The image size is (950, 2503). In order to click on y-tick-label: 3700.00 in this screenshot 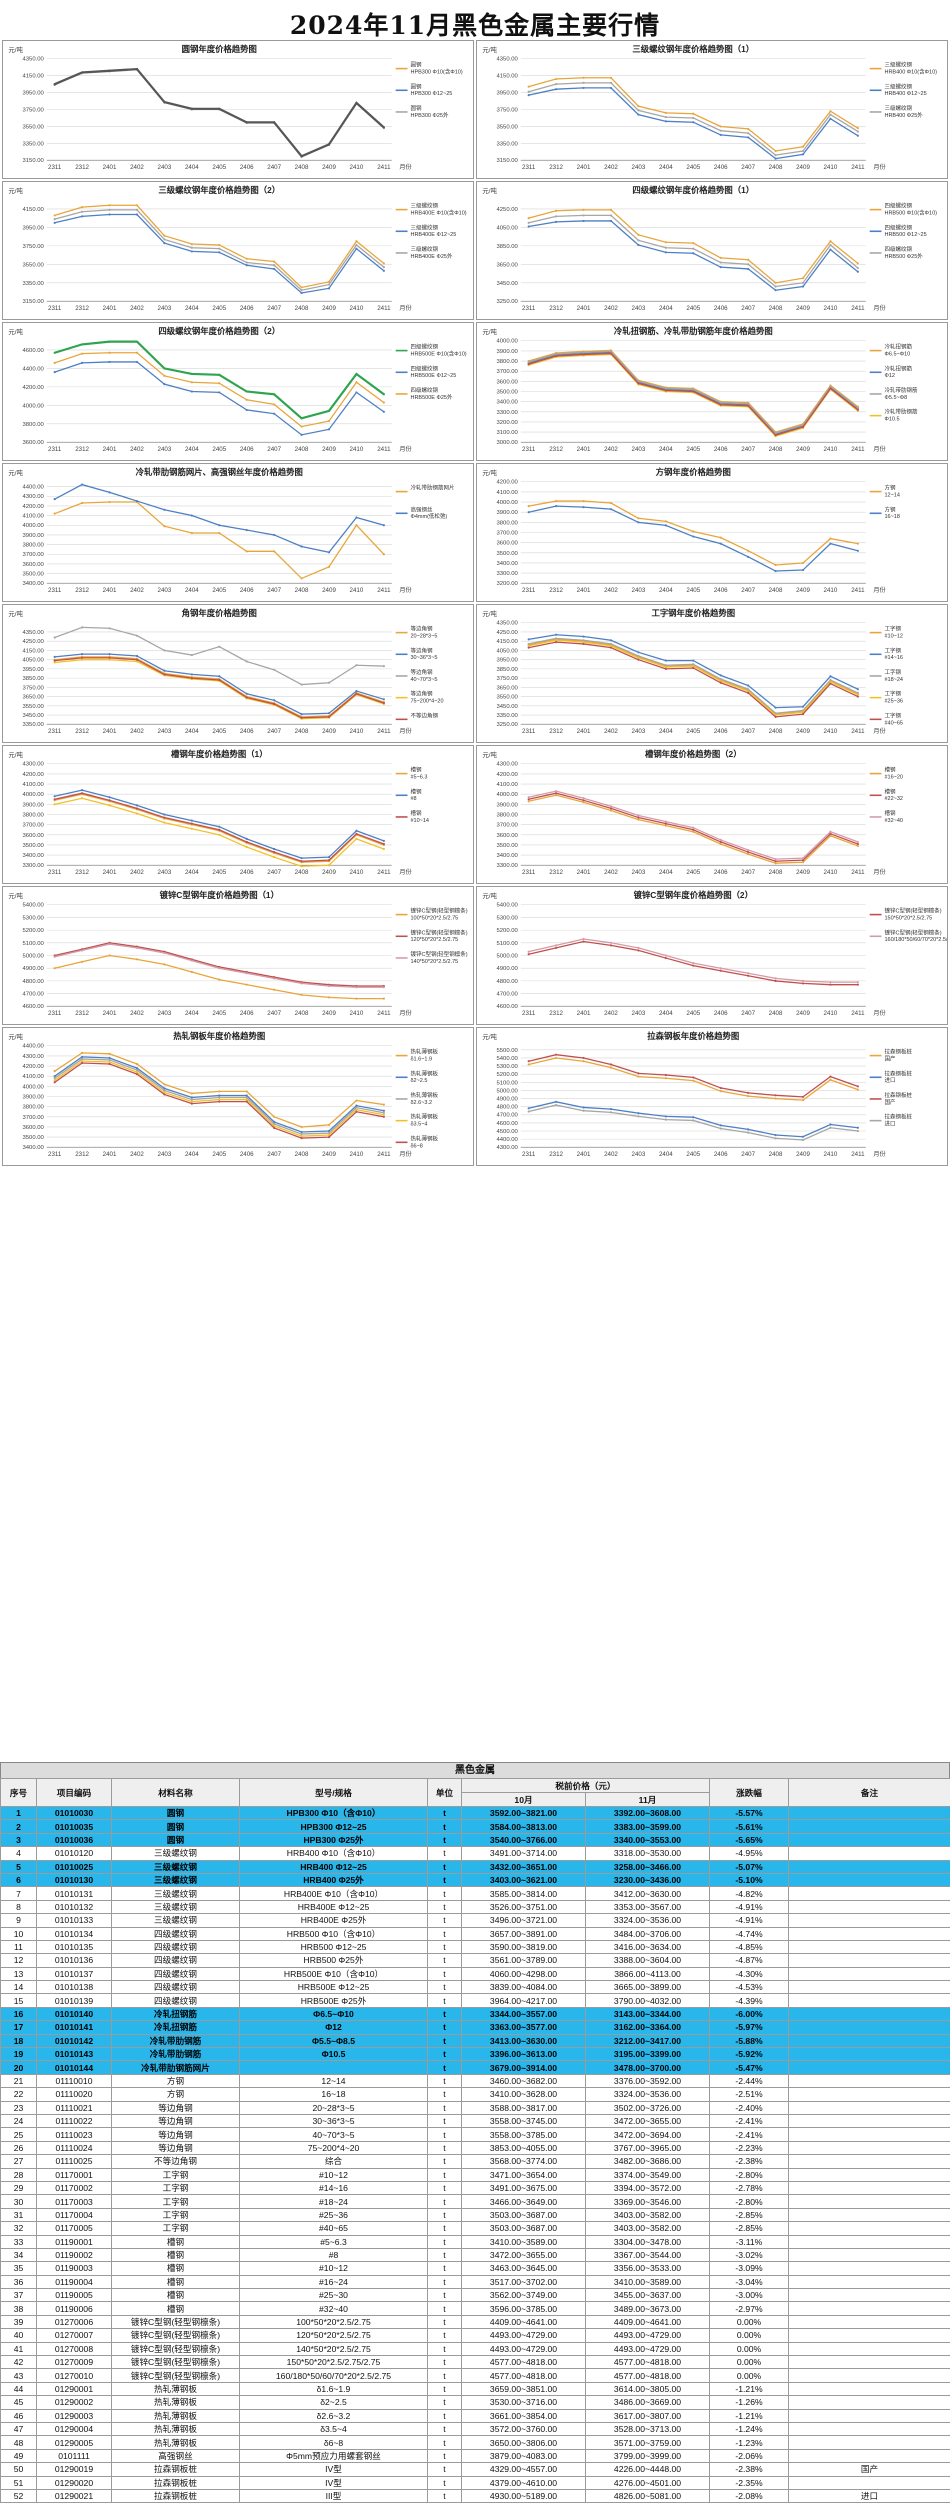, I will do `click(507, 826)`.